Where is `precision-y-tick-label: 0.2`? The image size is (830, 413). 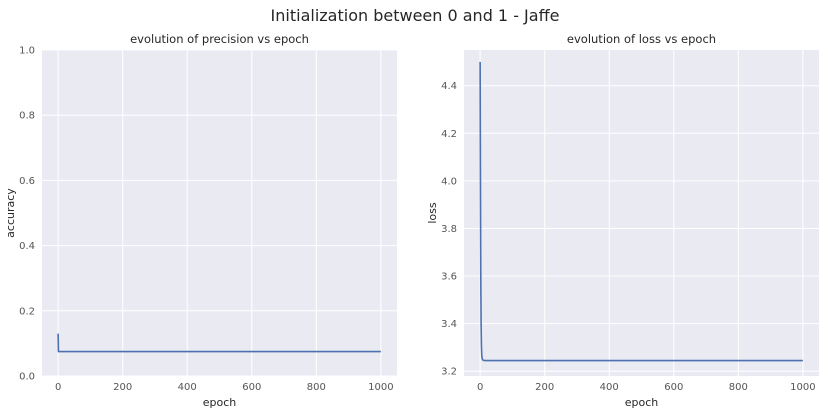 precision-y-tick-label: 0.2 is located at coordinates (27, 311).